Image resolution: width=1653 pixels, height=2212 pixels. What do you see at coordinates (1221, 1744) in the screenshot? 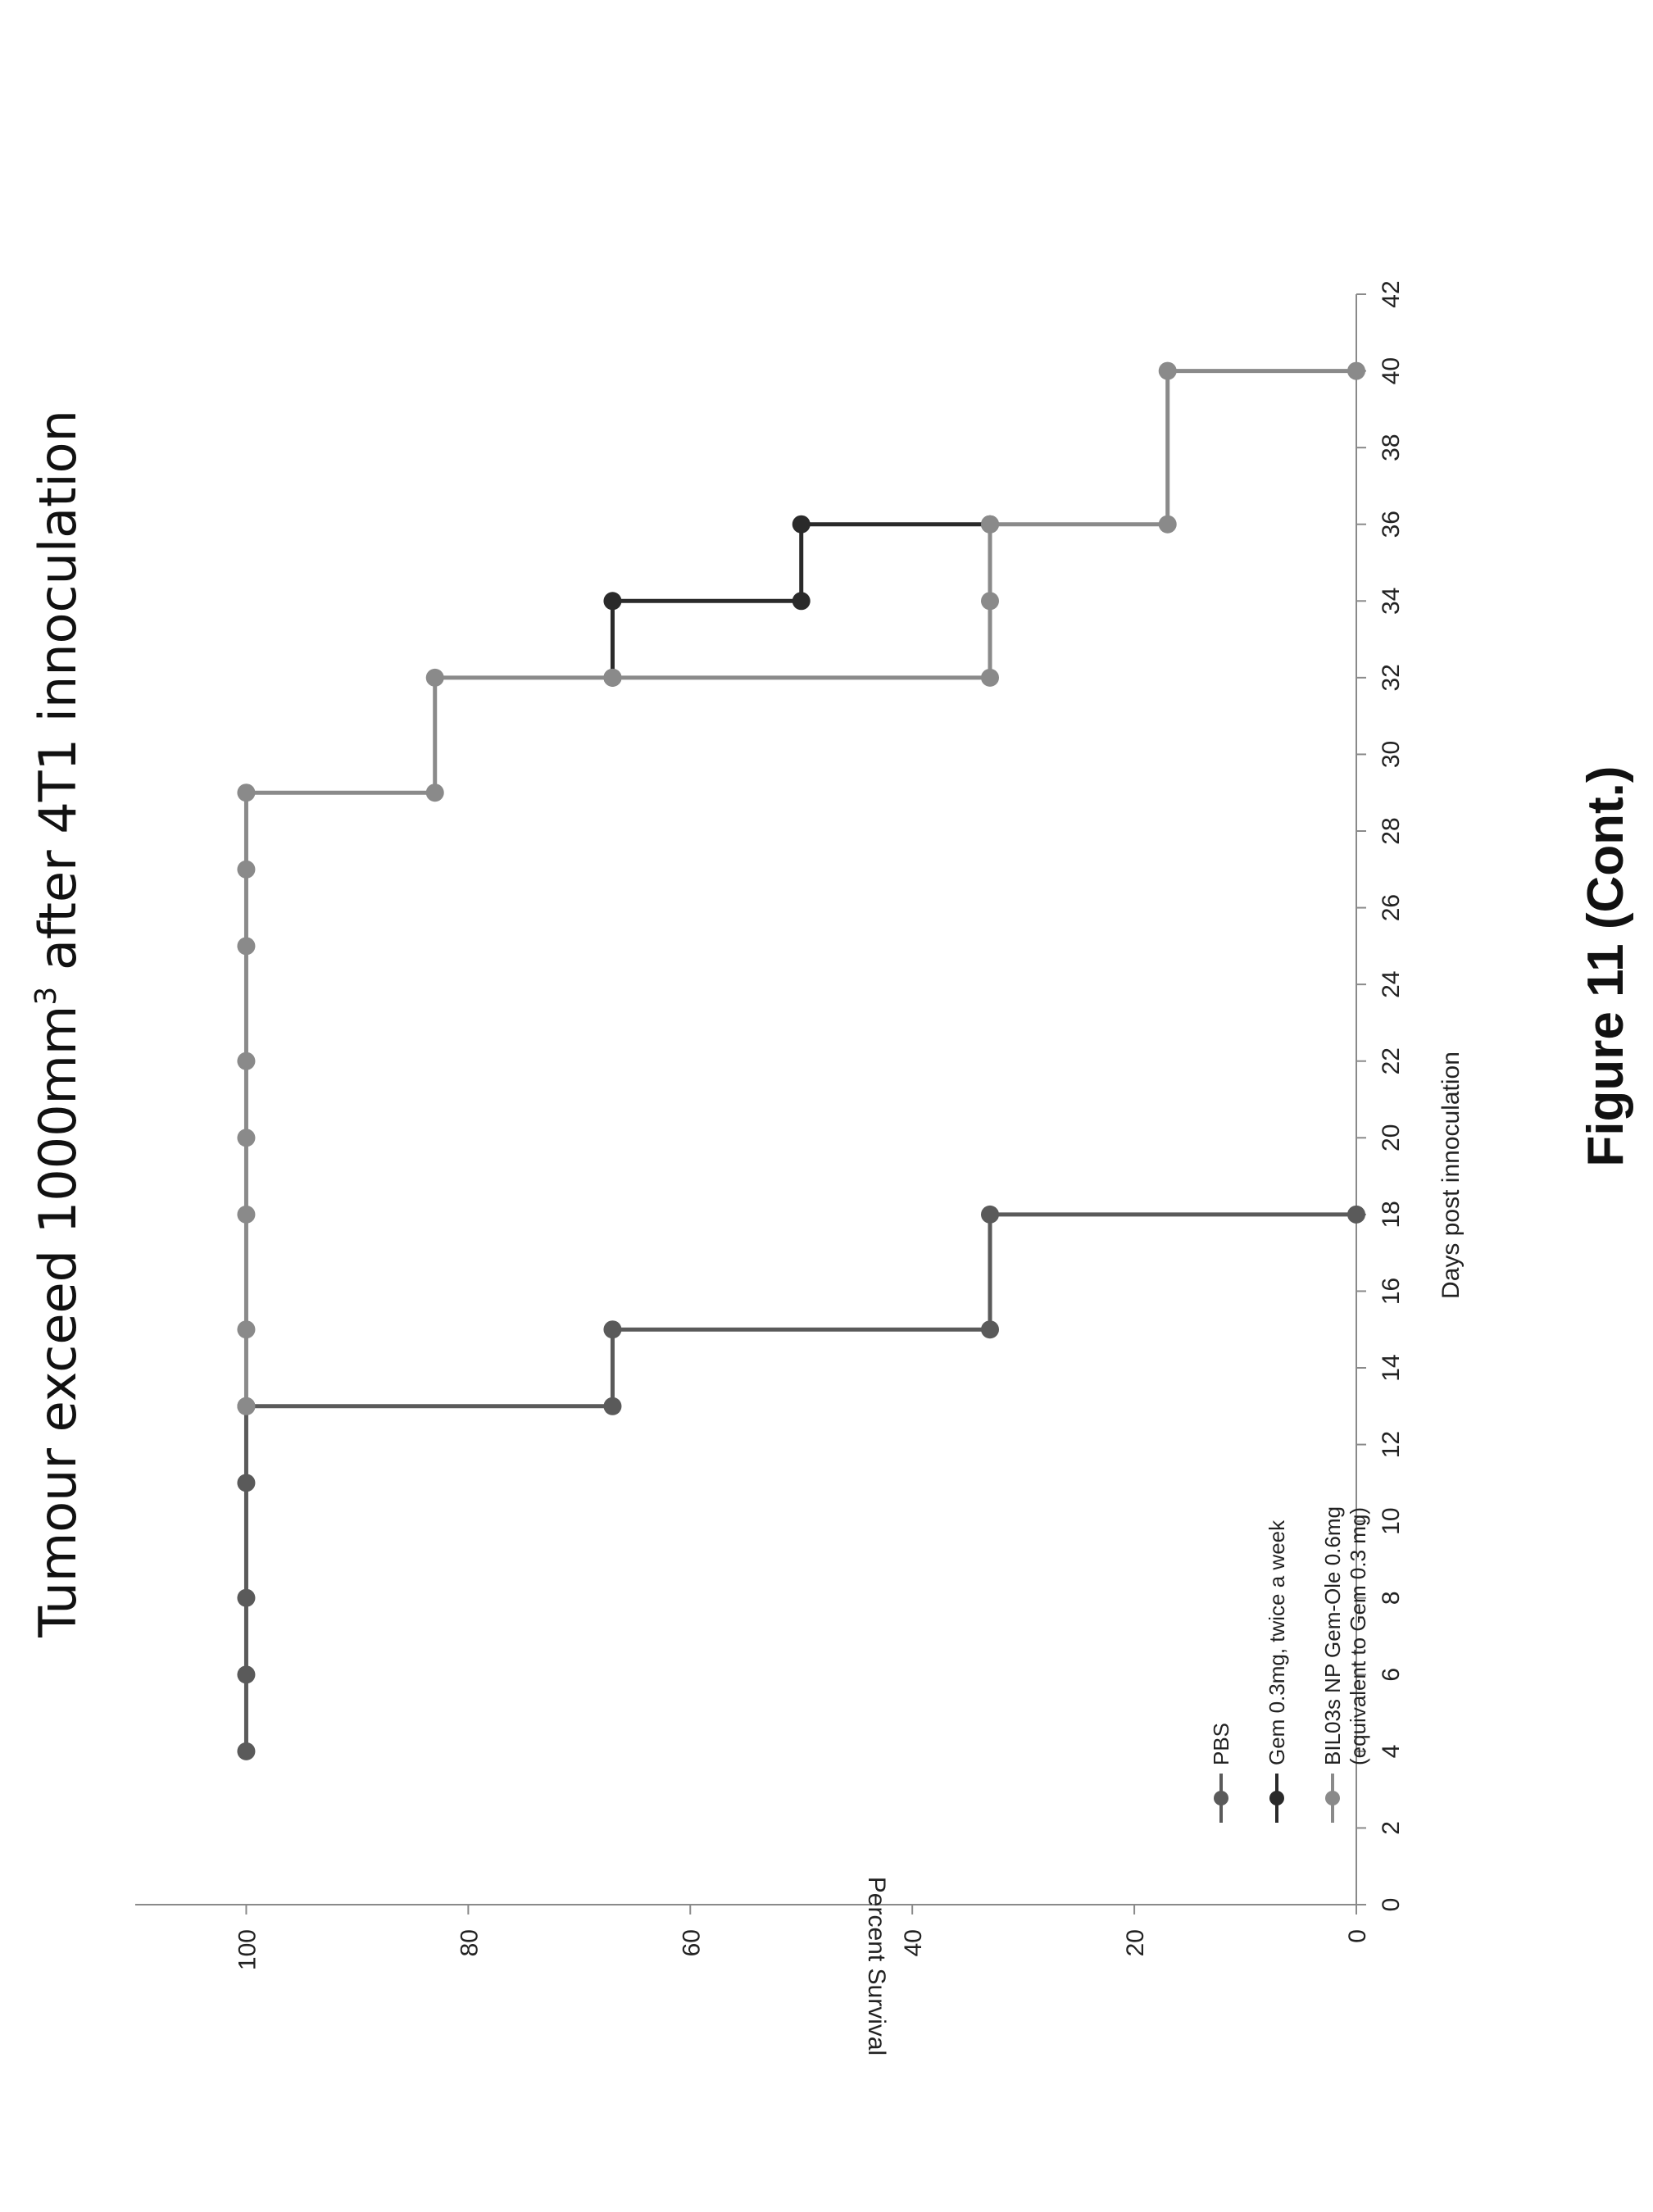
I see `legend-label: PBS` at bounding box center [1221, 1744].